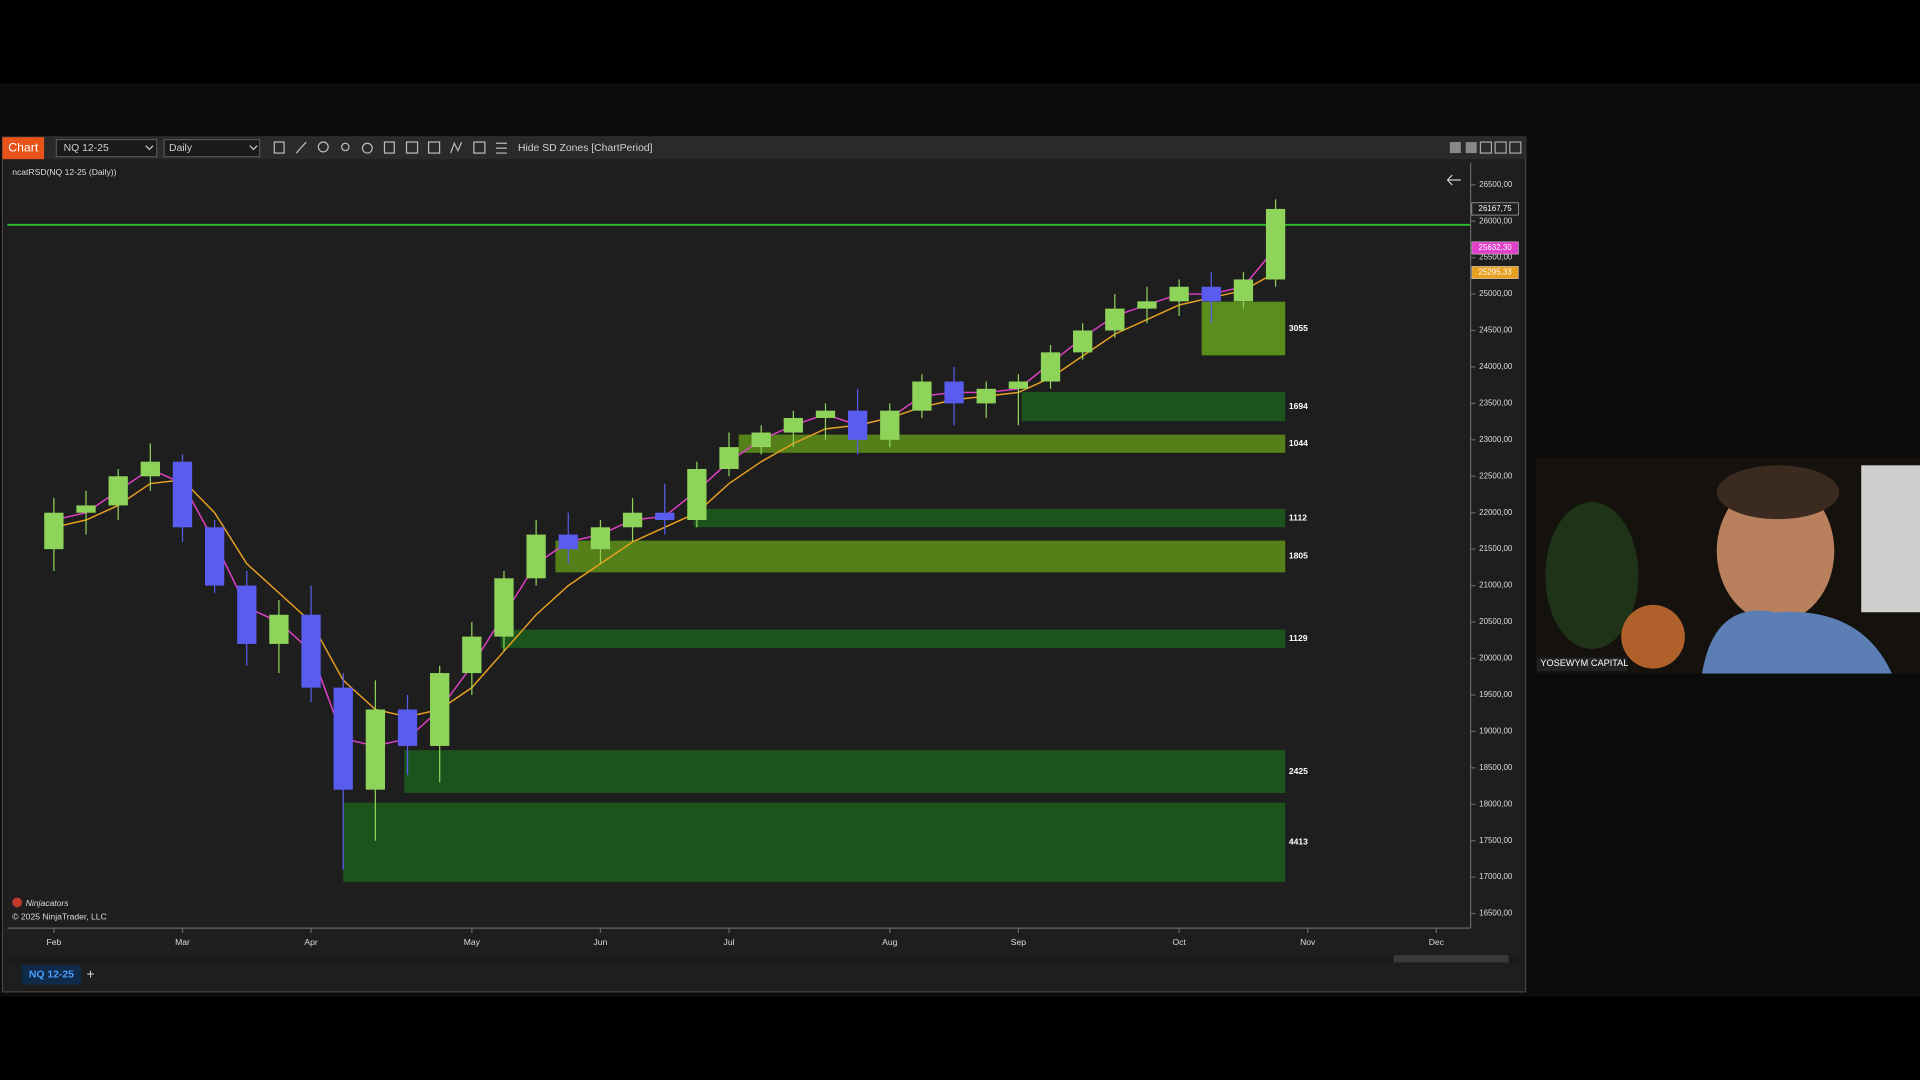  I want to click on webcam-plant, so click(1592, 575).